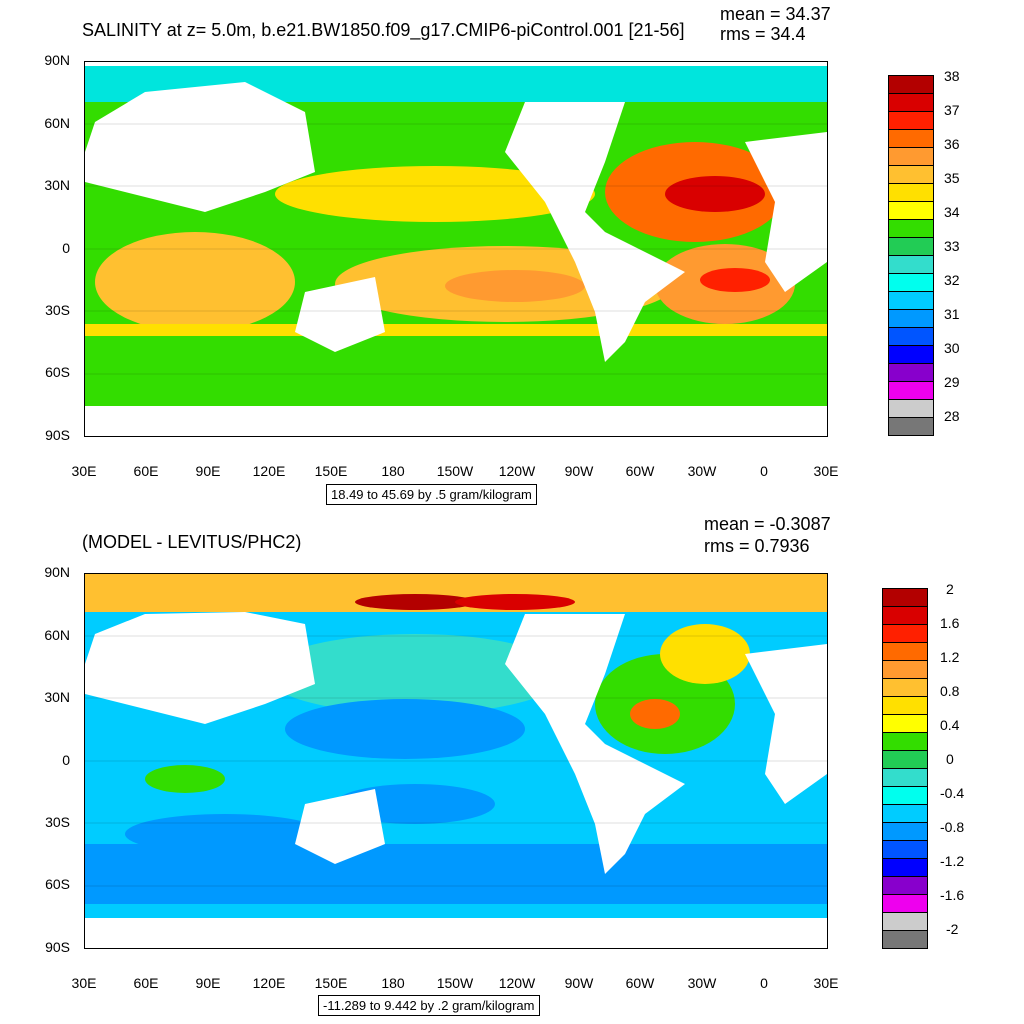  What do you see at coordinates (950, 691) in the screenshot?
I see `colorbar-label: 0.8` at bounding box center [950, 691].